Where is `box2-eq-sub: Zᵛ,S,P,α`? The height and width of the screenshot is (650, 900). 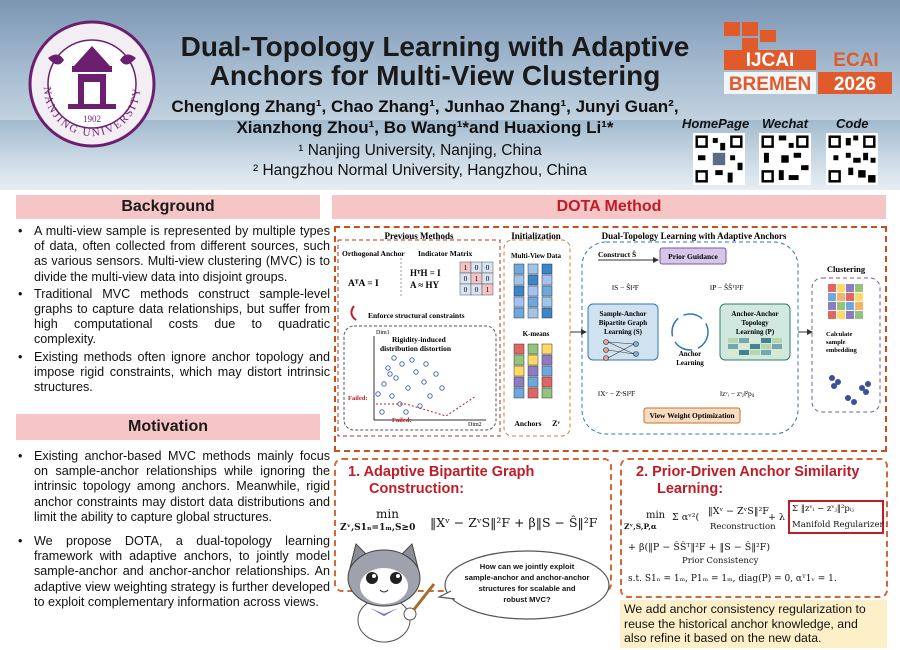 box2-eq-sub: Zᵛ,S,P,α is located at coordinates (640, 526).